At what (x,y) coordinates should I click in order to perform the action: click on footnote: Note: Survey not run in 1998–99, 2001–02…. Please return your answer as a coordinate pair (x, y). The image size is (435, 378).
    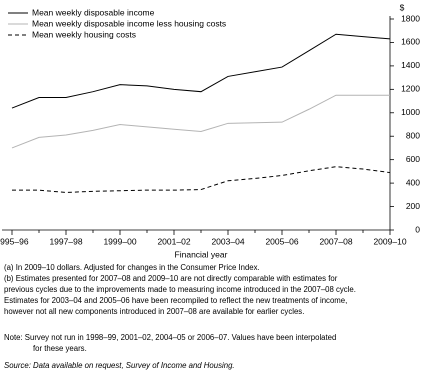
    Looking at the image, I should click on (170, 337).